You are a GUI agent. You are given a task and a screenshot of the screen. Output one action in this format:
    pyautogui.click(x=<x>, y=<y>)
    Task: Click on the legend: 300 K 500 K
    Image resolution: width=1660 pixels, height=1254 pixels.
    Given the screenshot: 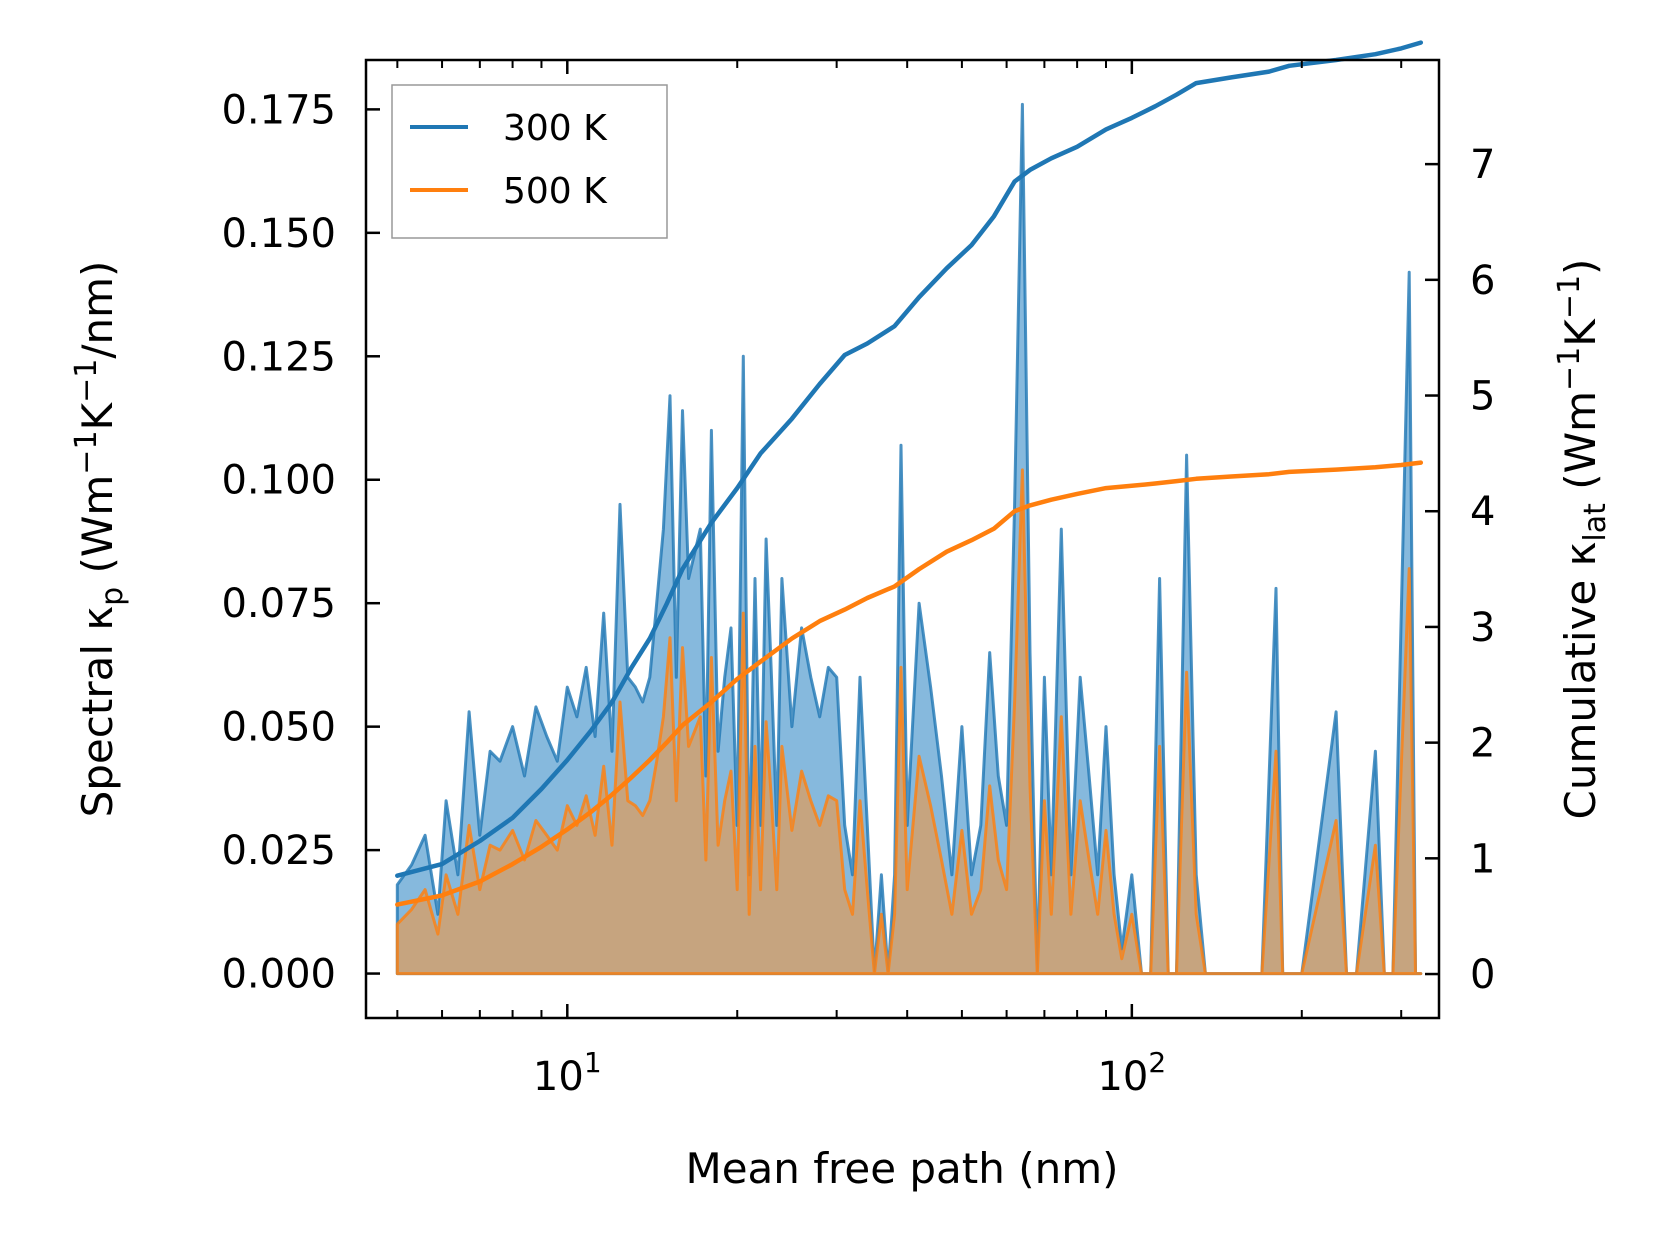 What is the action you would take?
    pyautogui.click(x=529, y=161)
    